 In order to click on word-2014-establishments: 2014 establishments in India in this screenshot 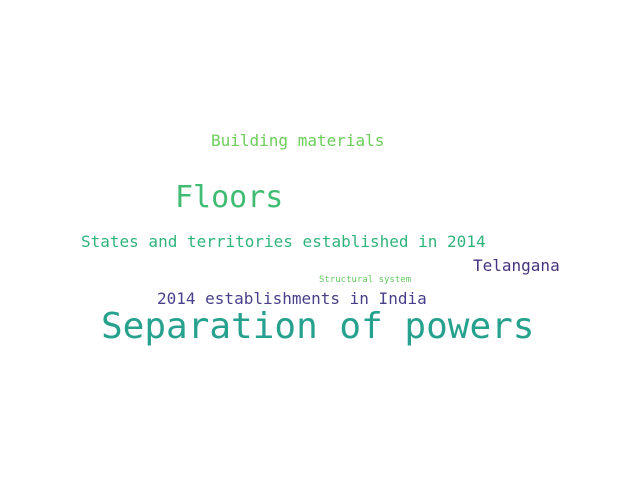, I will do `click(292, 298)`.